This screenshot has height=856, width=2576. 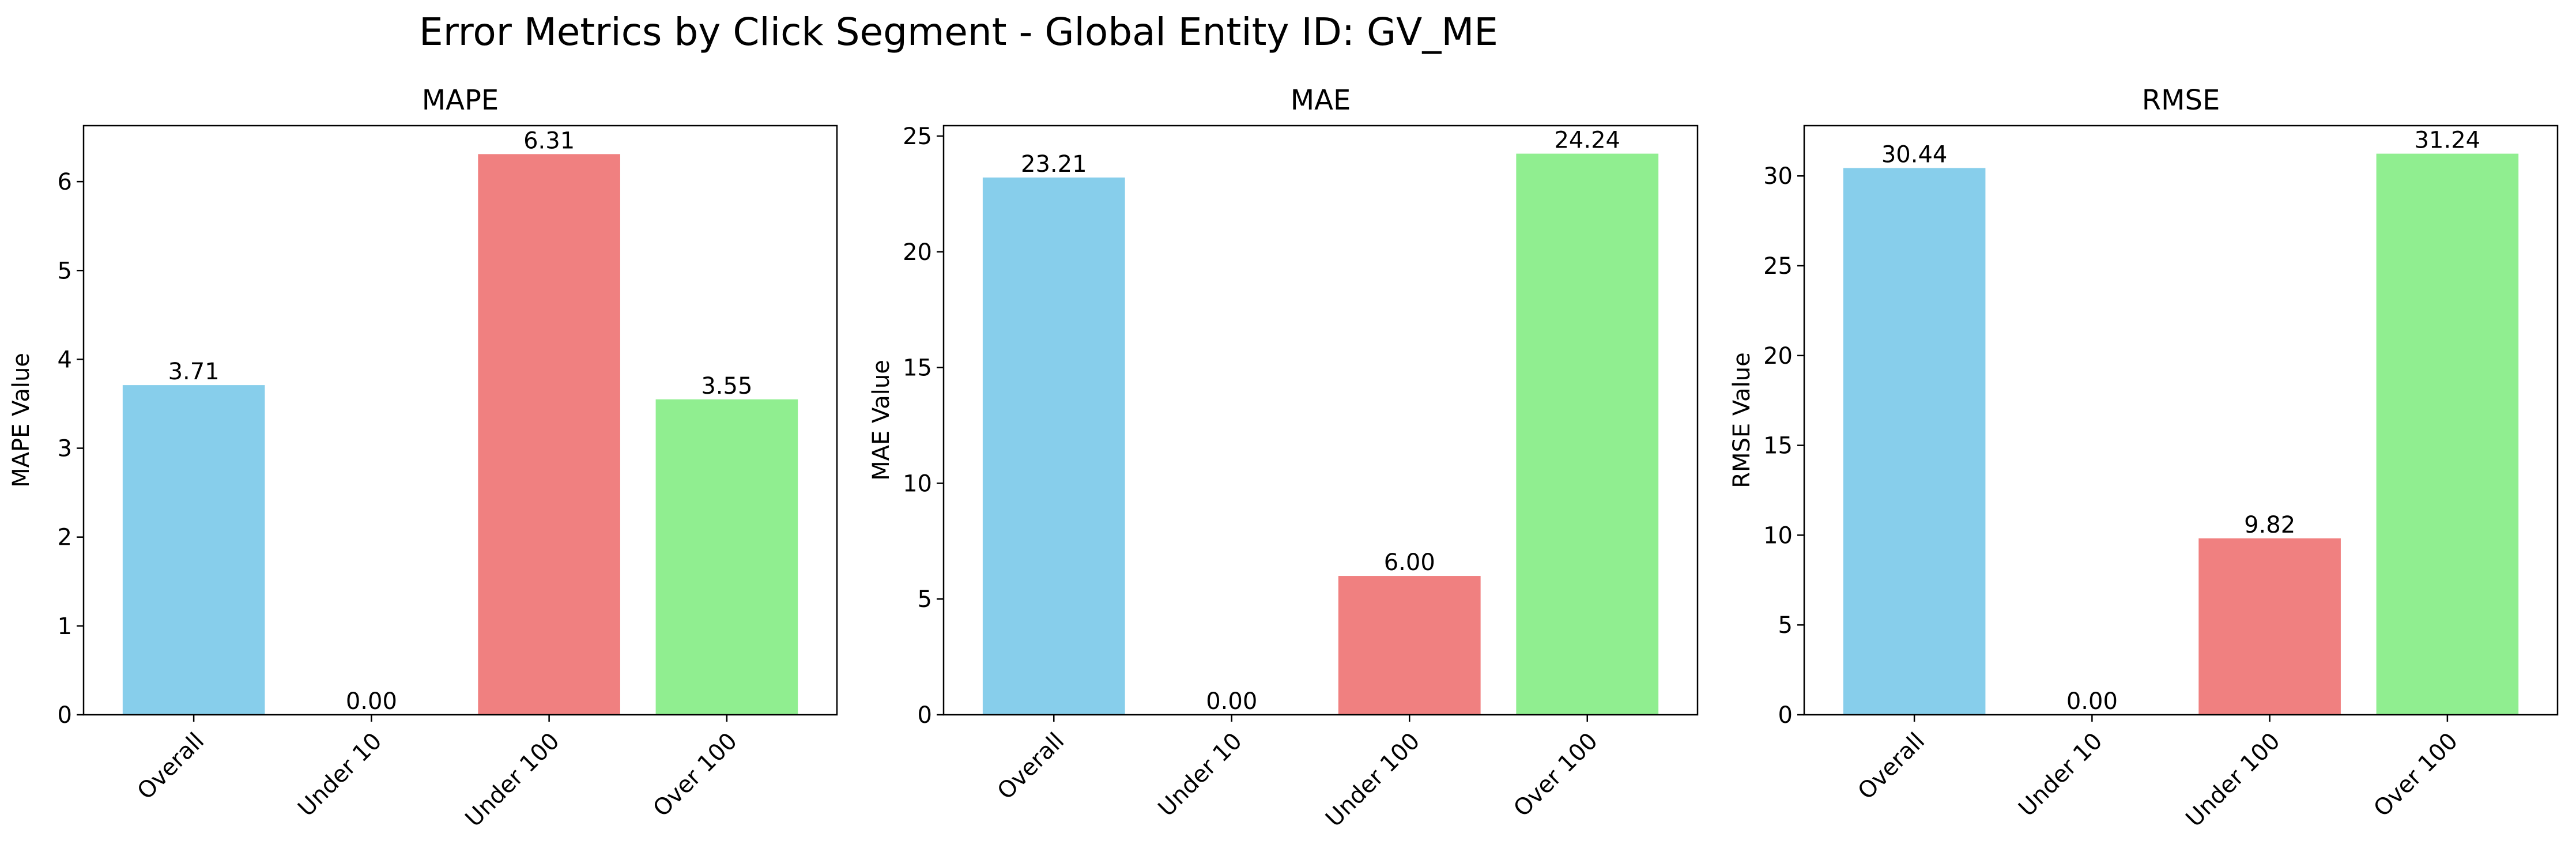 What do you see at coordinates (2181, 100) in the screenshot?
I see `panel-title: RMSE` at bounding box center [2181, 100].